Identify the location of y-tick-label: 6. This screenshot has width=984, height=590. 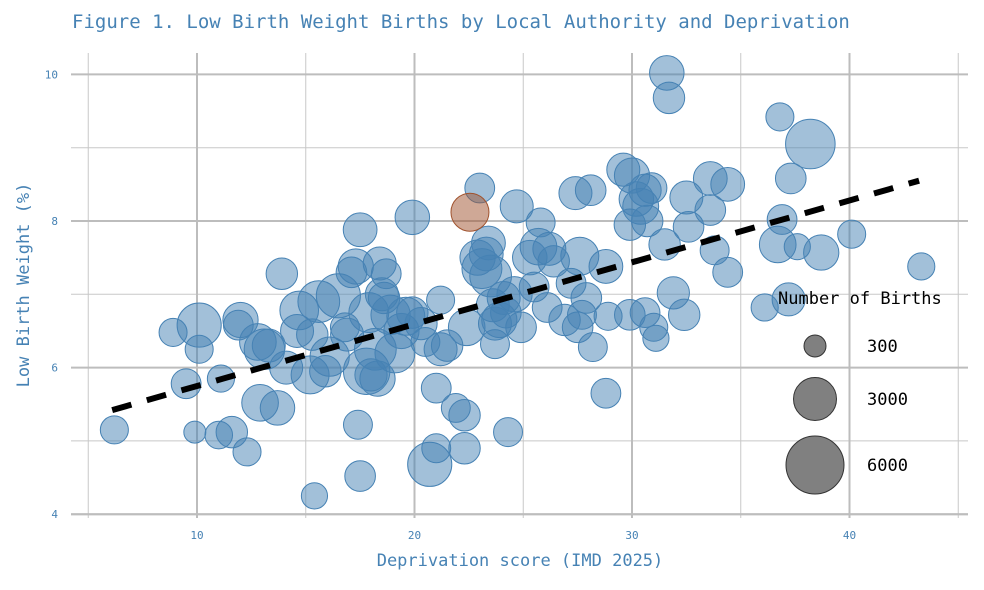
(54, 368).